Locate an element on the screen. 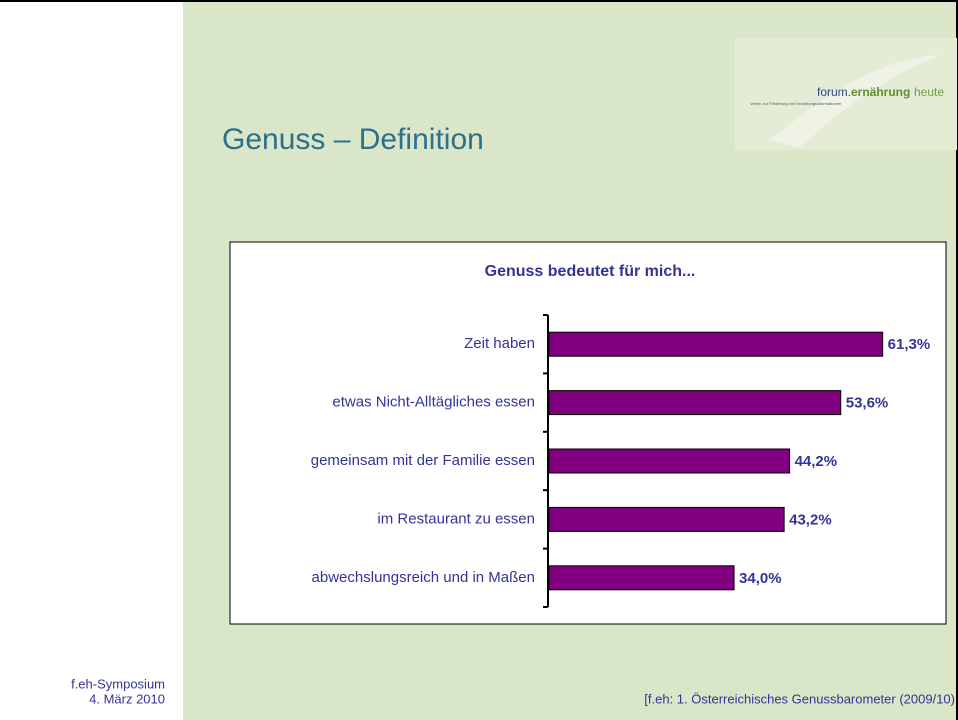 Image resolution: width=958 pixels, height=720 pixels. category-label: gemeinsam mit der Familie essen is located at coordinates (423, 460).